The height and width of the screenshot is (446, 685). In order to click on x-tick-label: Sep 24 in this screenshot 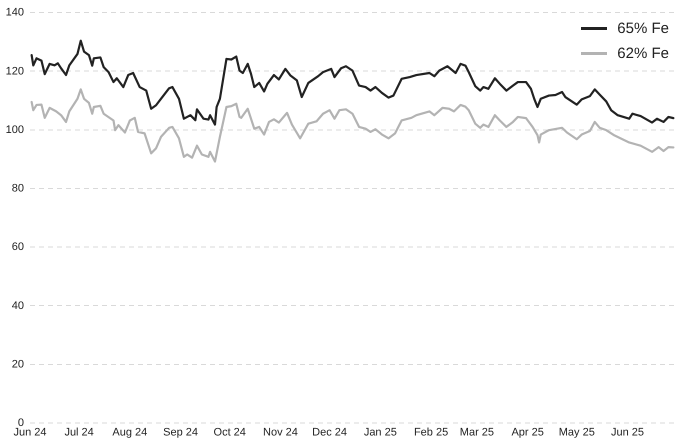, I will do `click(180, 432)`.